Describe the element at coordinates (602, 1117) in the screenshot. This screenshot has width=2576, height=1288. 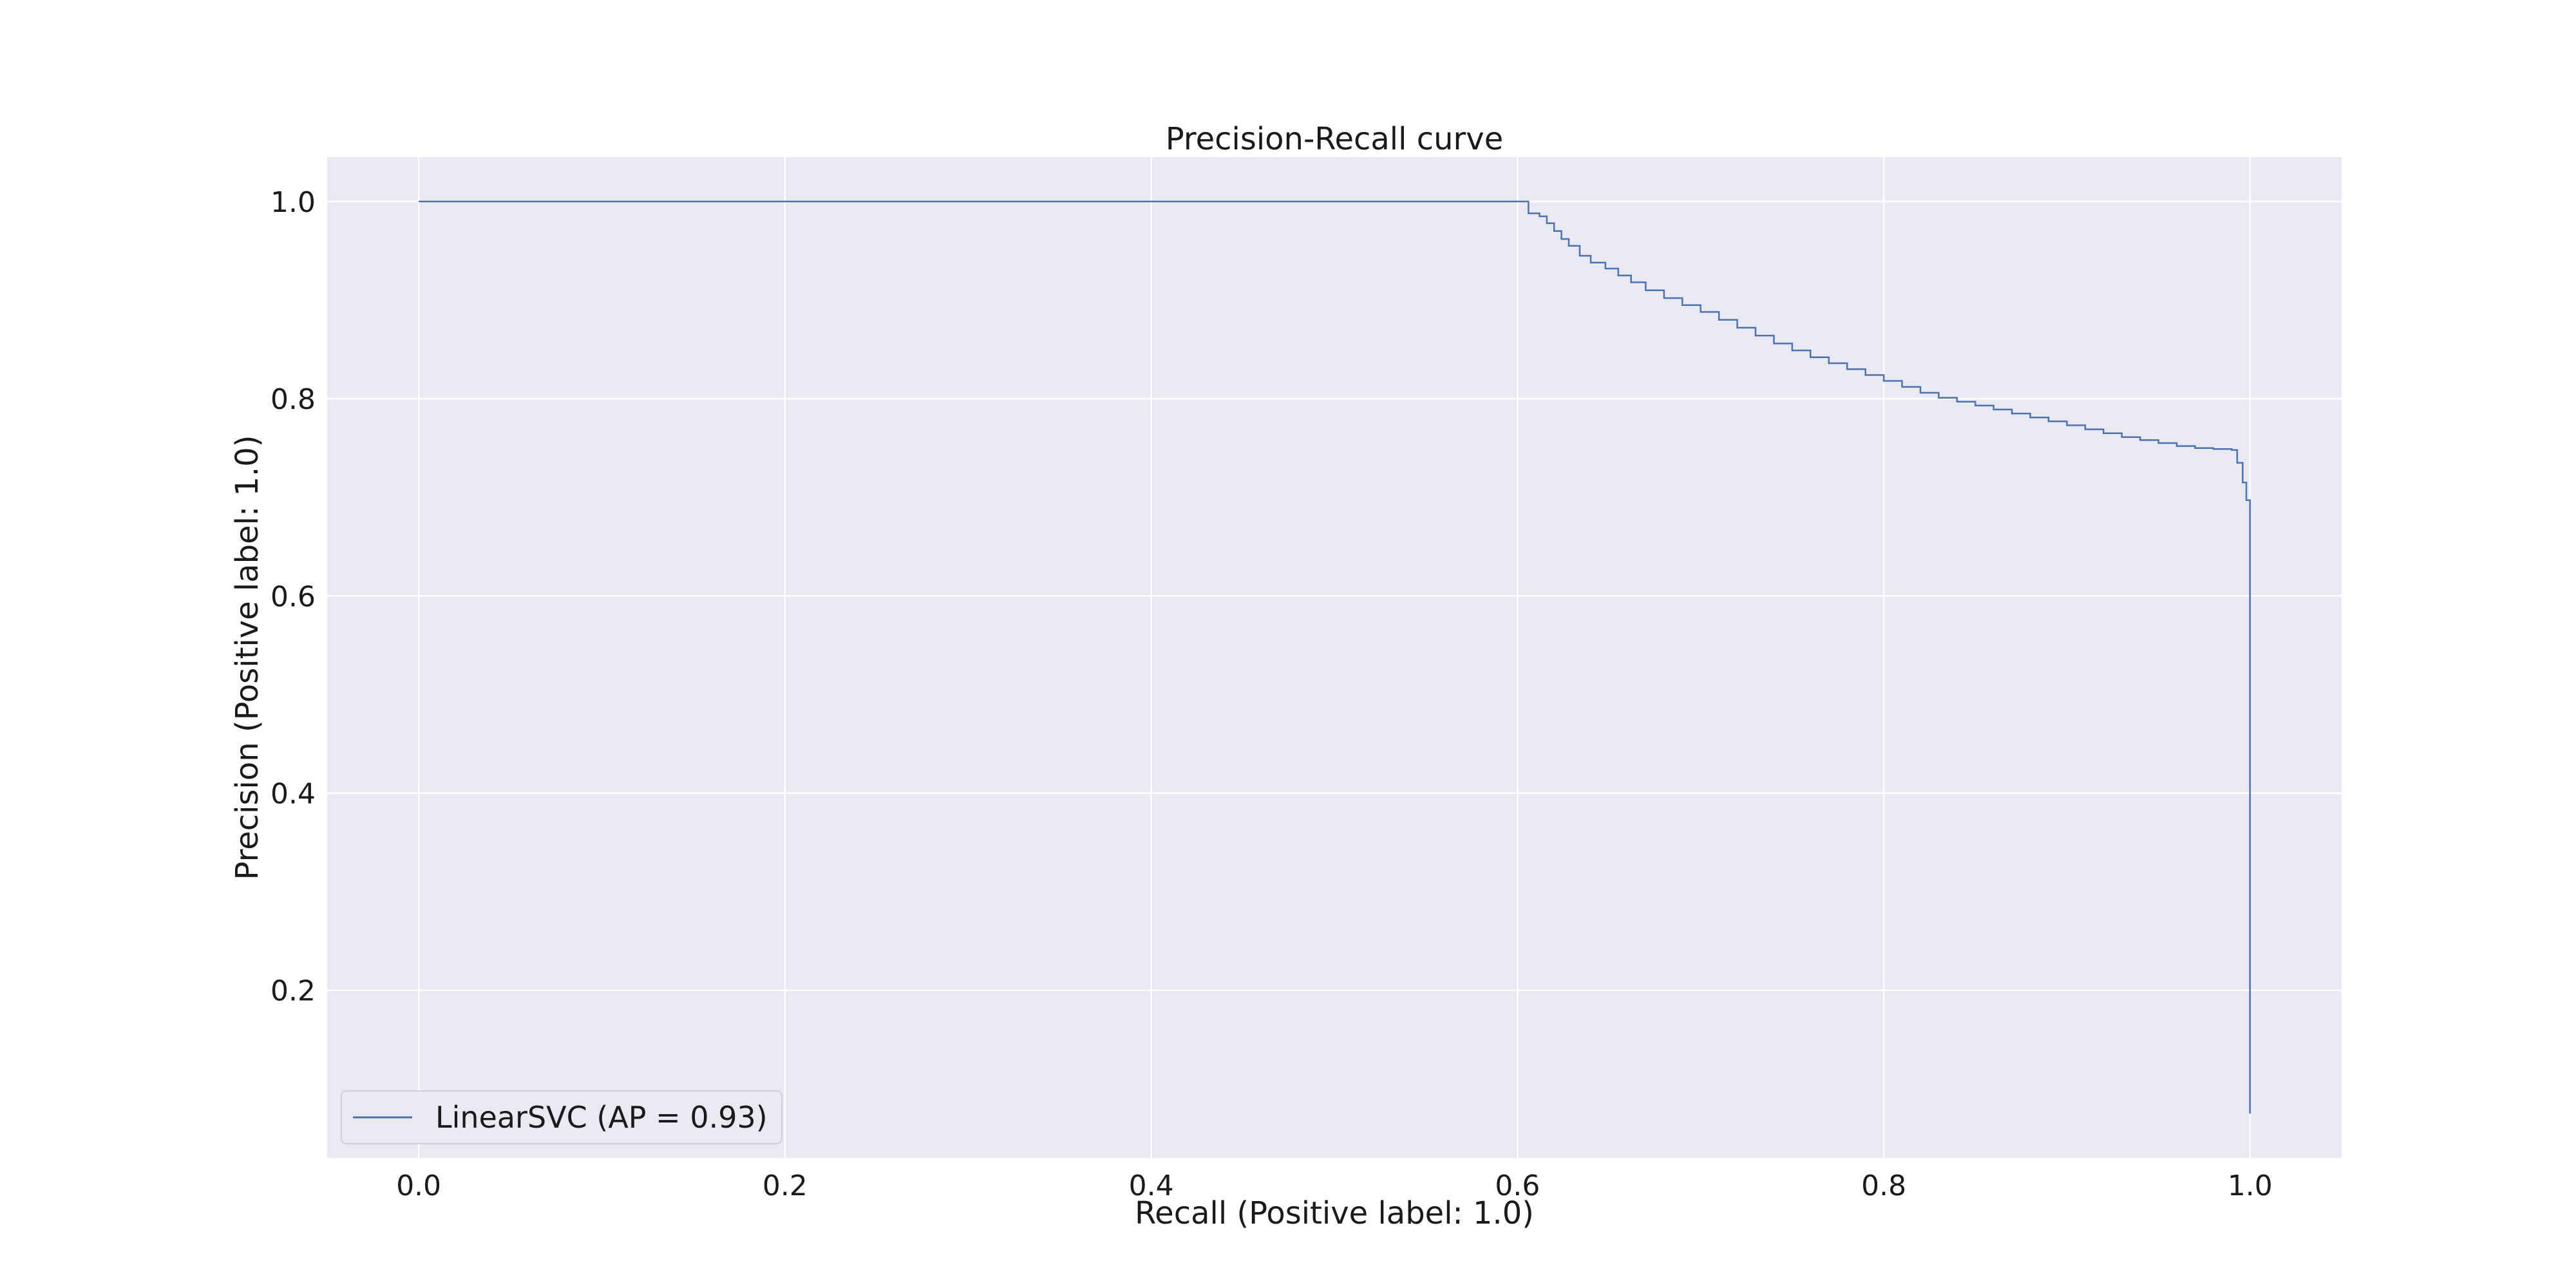
I see `legend-label: LinearSVC (AP = 0.93)` at that location.